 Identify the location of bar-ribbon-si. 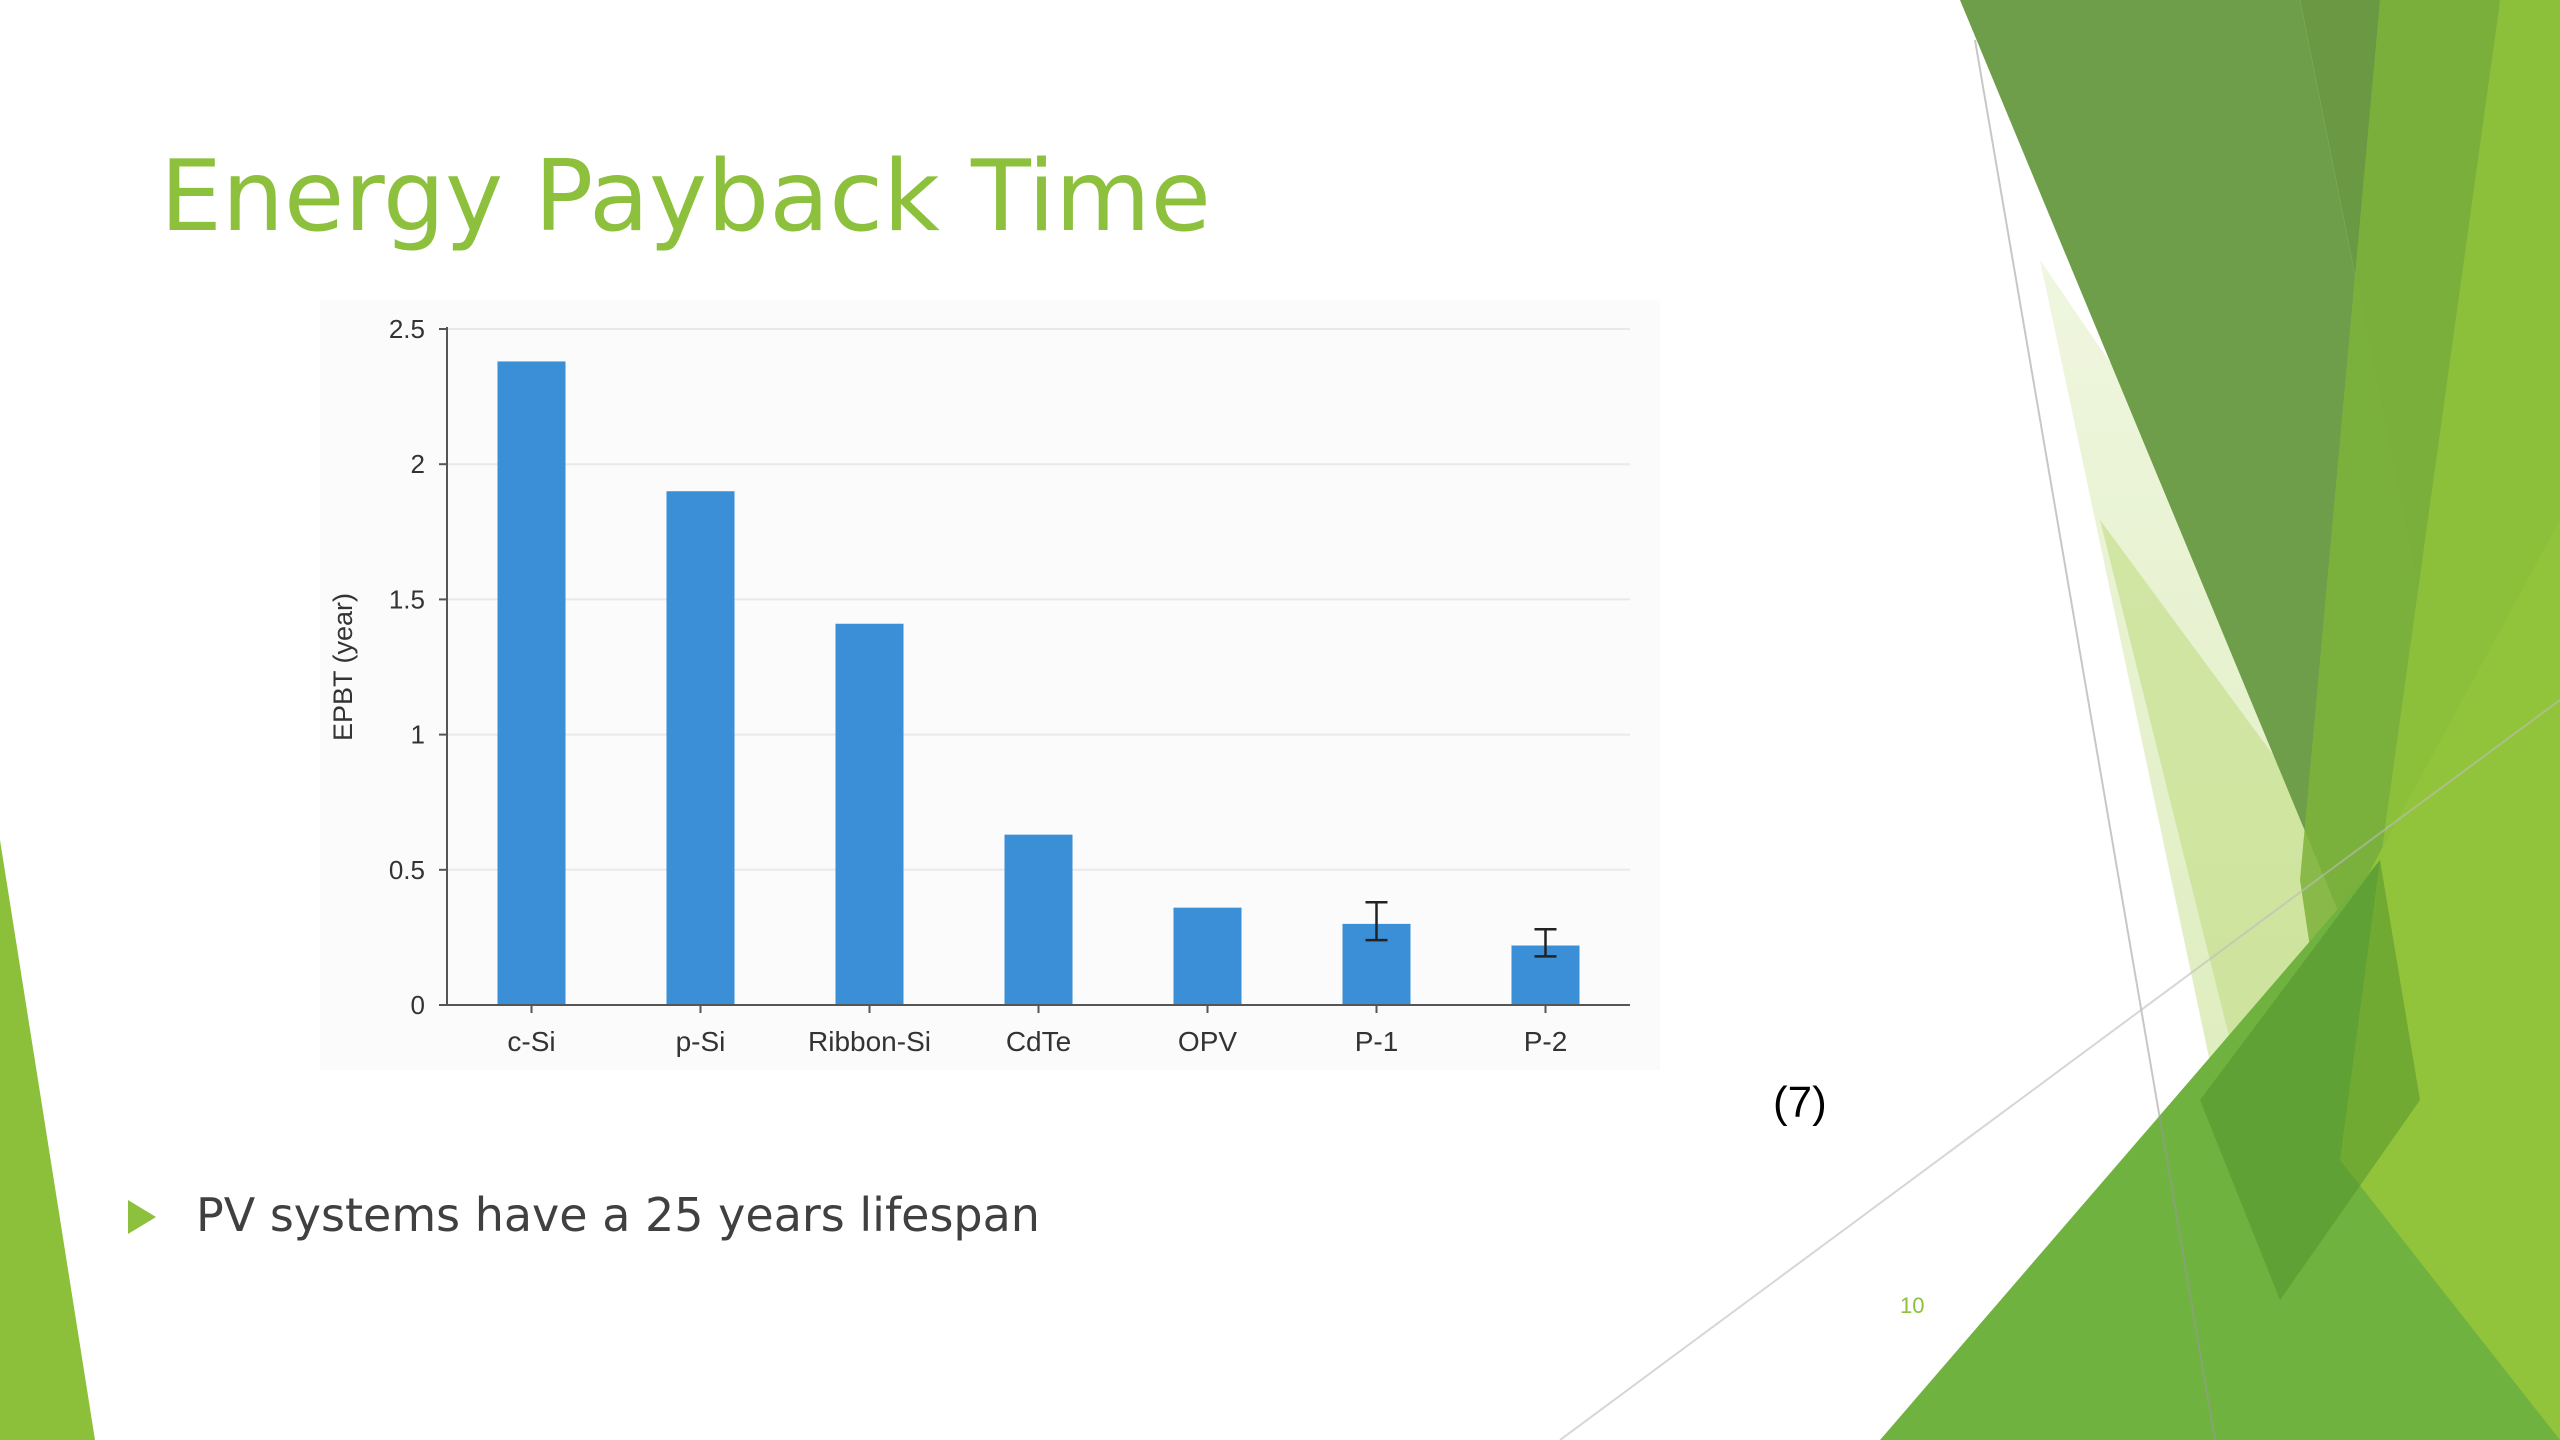
(869, 814).